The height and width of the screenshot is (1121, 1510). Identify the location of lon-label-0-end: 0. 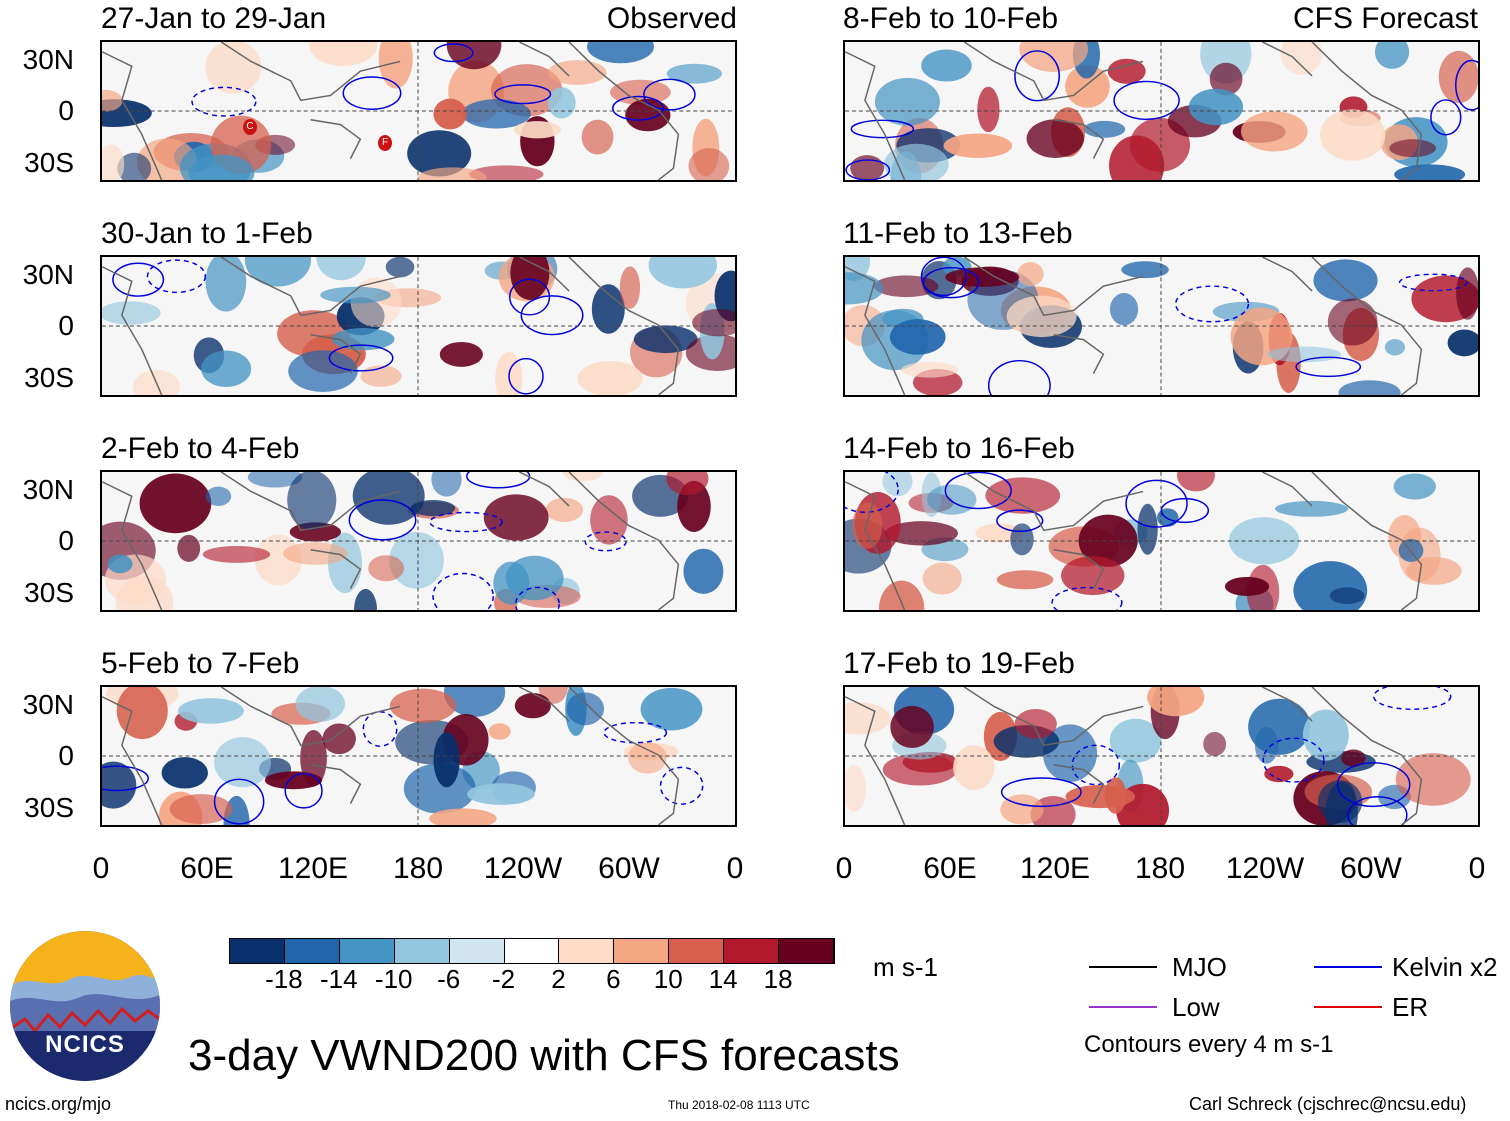
(1477, 868).